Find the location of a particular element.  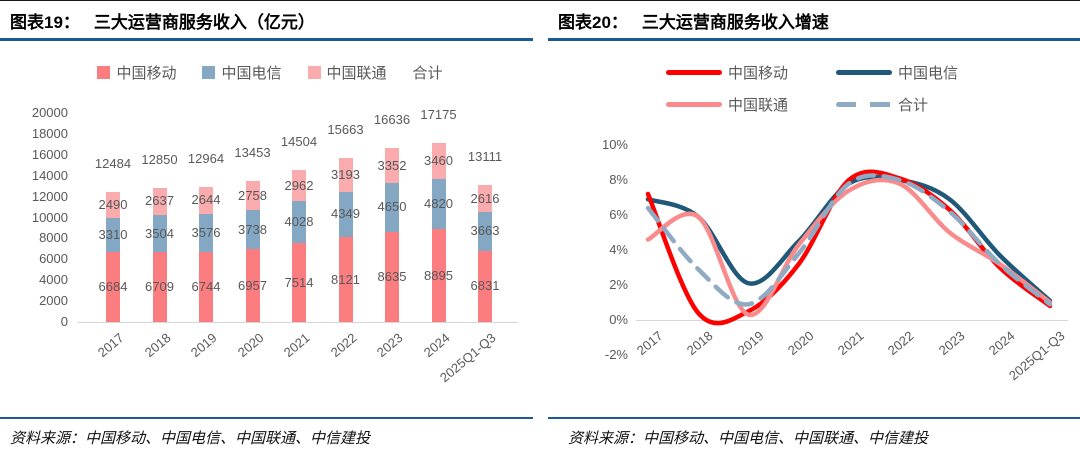

bar-segment-value: 3352 is located at coordinates (392, 165).